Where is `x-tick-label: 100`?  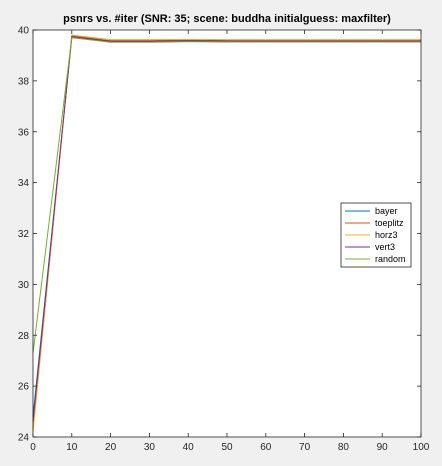
x-tick-label: 100 is located at coordinates (421, 447).